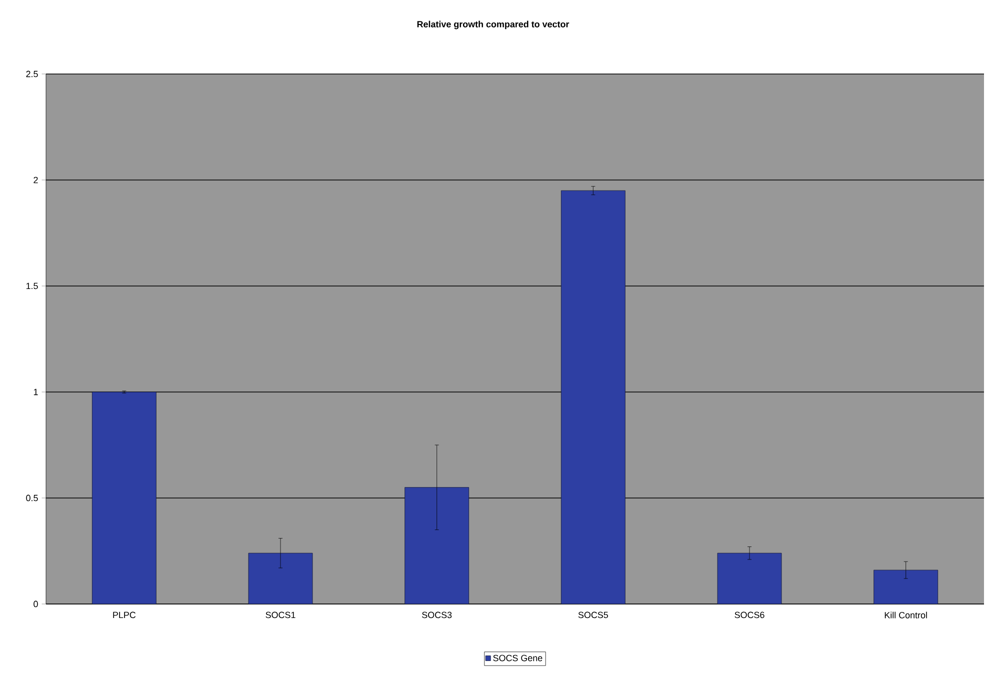  I want to click on y-tick-label: 2, so click(36, 180).